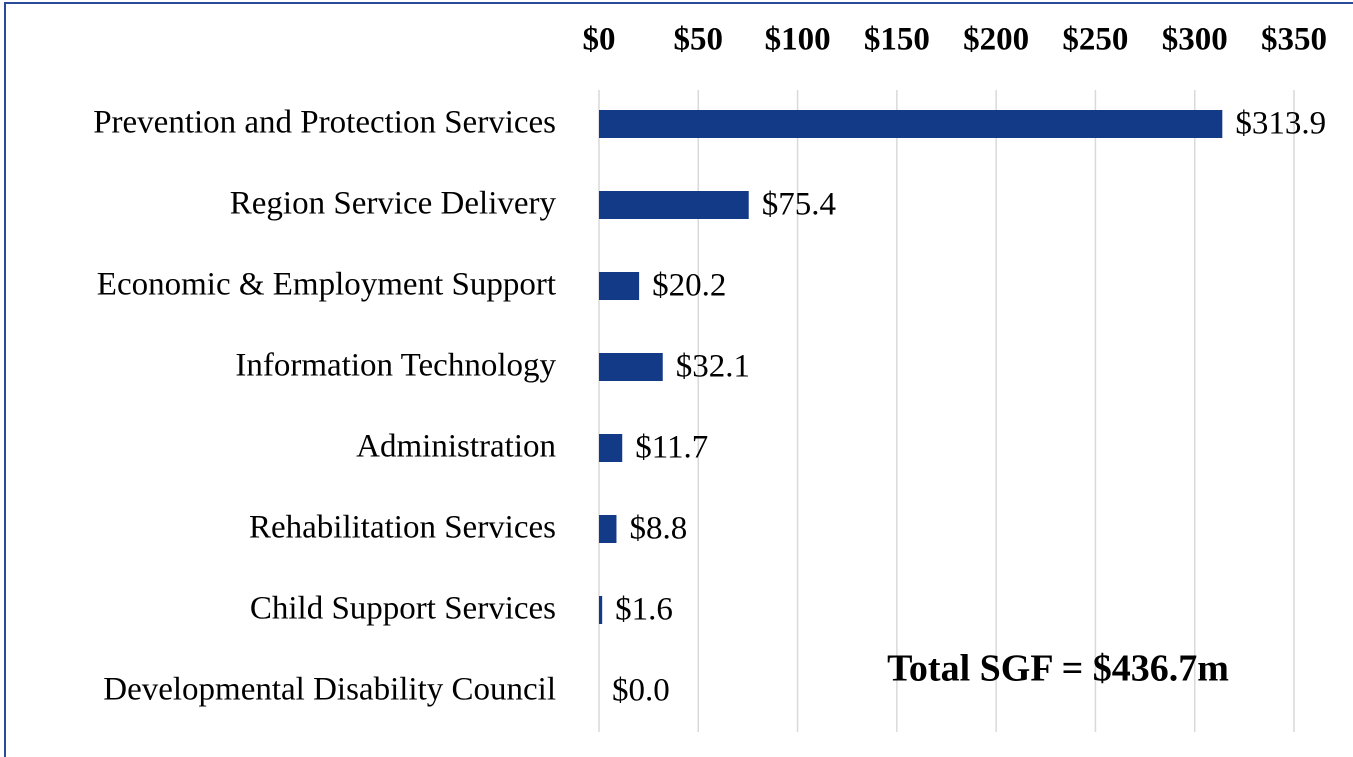 This screenshot has height=757, width=1353. What do you see at coordinates (402, 528) in the screenshot?
I see `category-label: Rehabilitation Services` at bounding box center [402, 528].